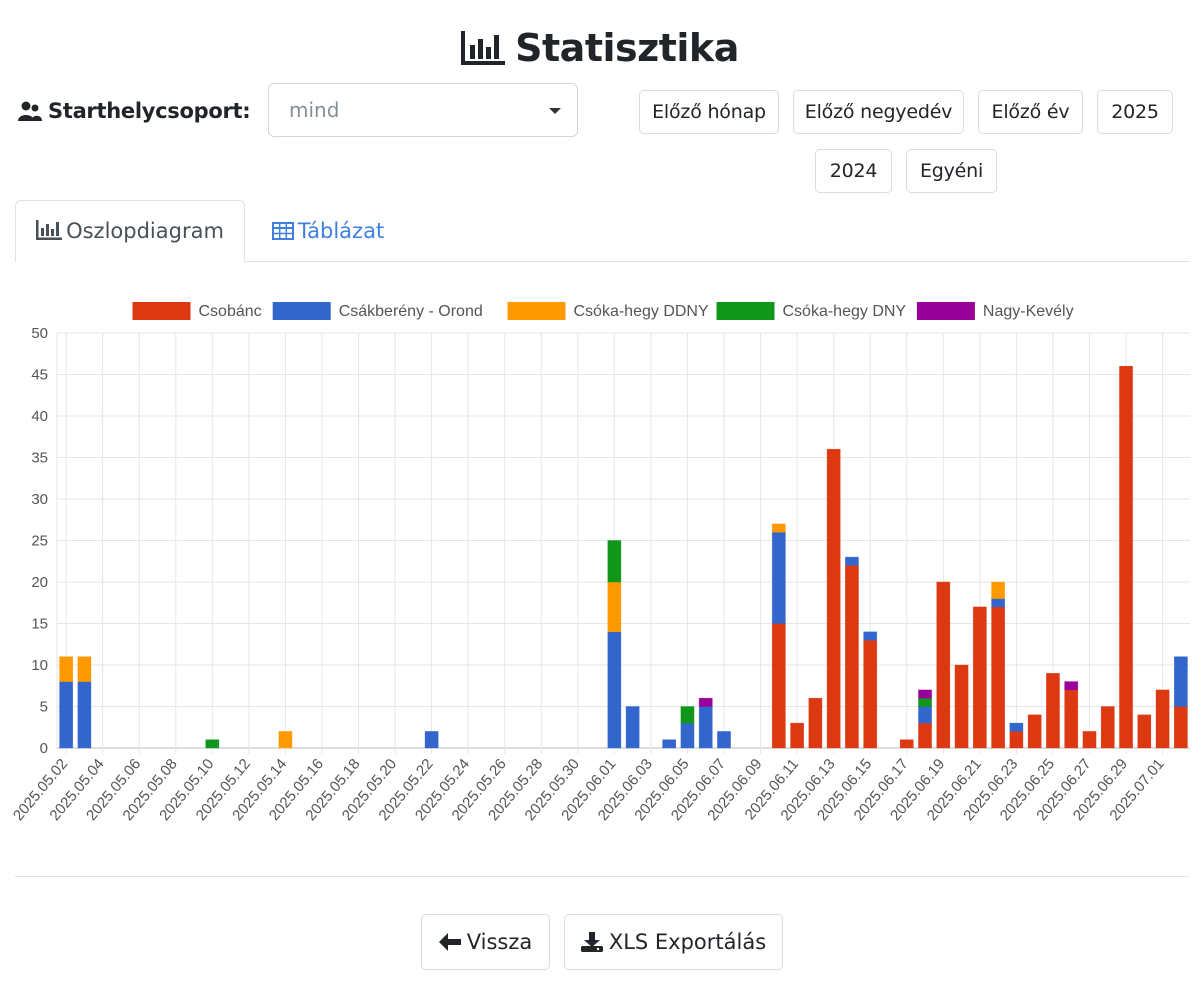  Describe the element at coordinates (44, 748) in the screenshot. I see `y-tick-label: 0` at that location.